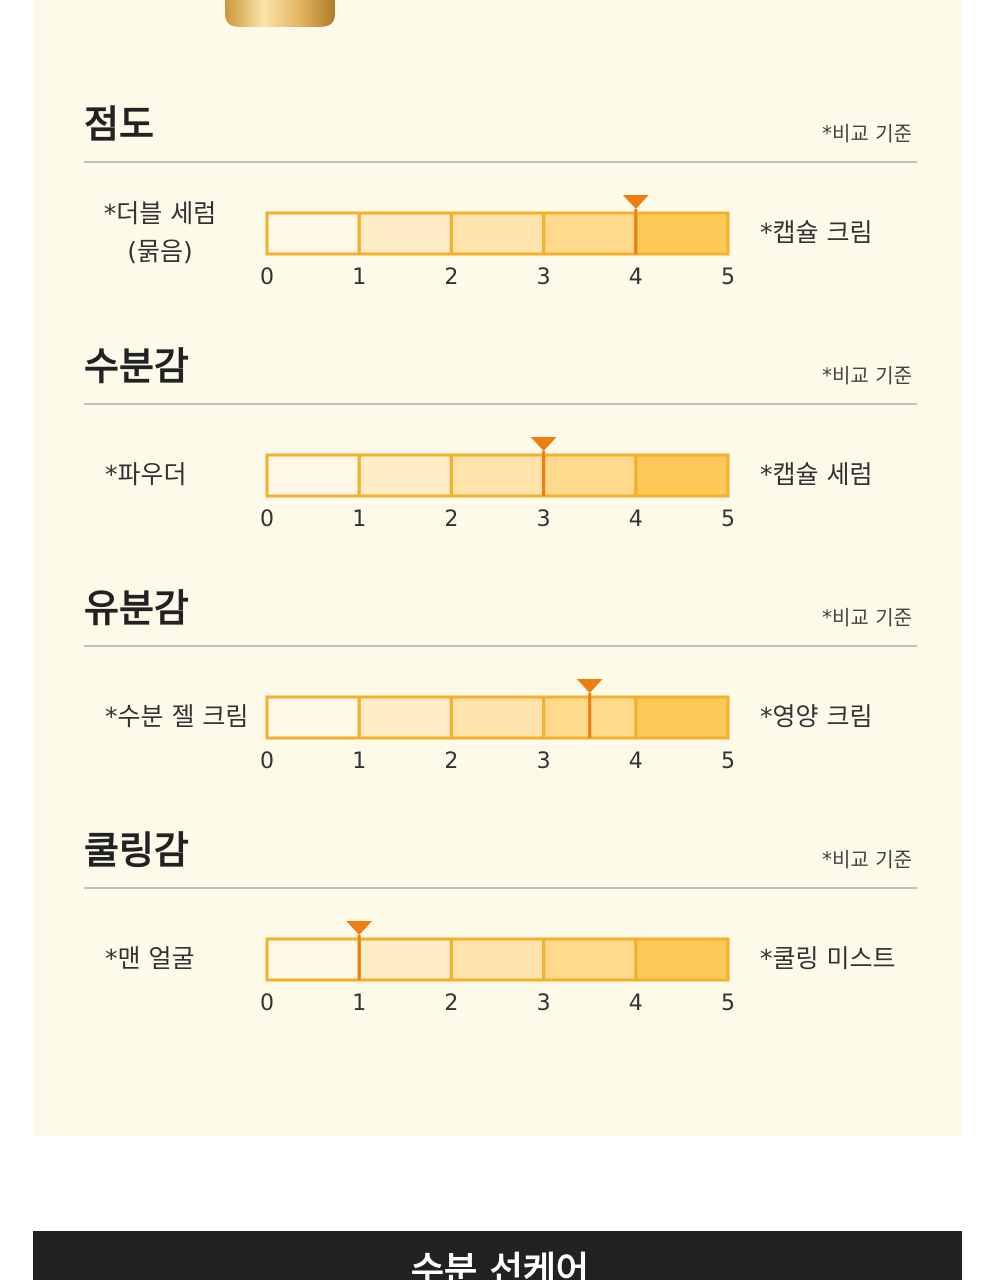  I want to click on banner, so click(497, 1255).